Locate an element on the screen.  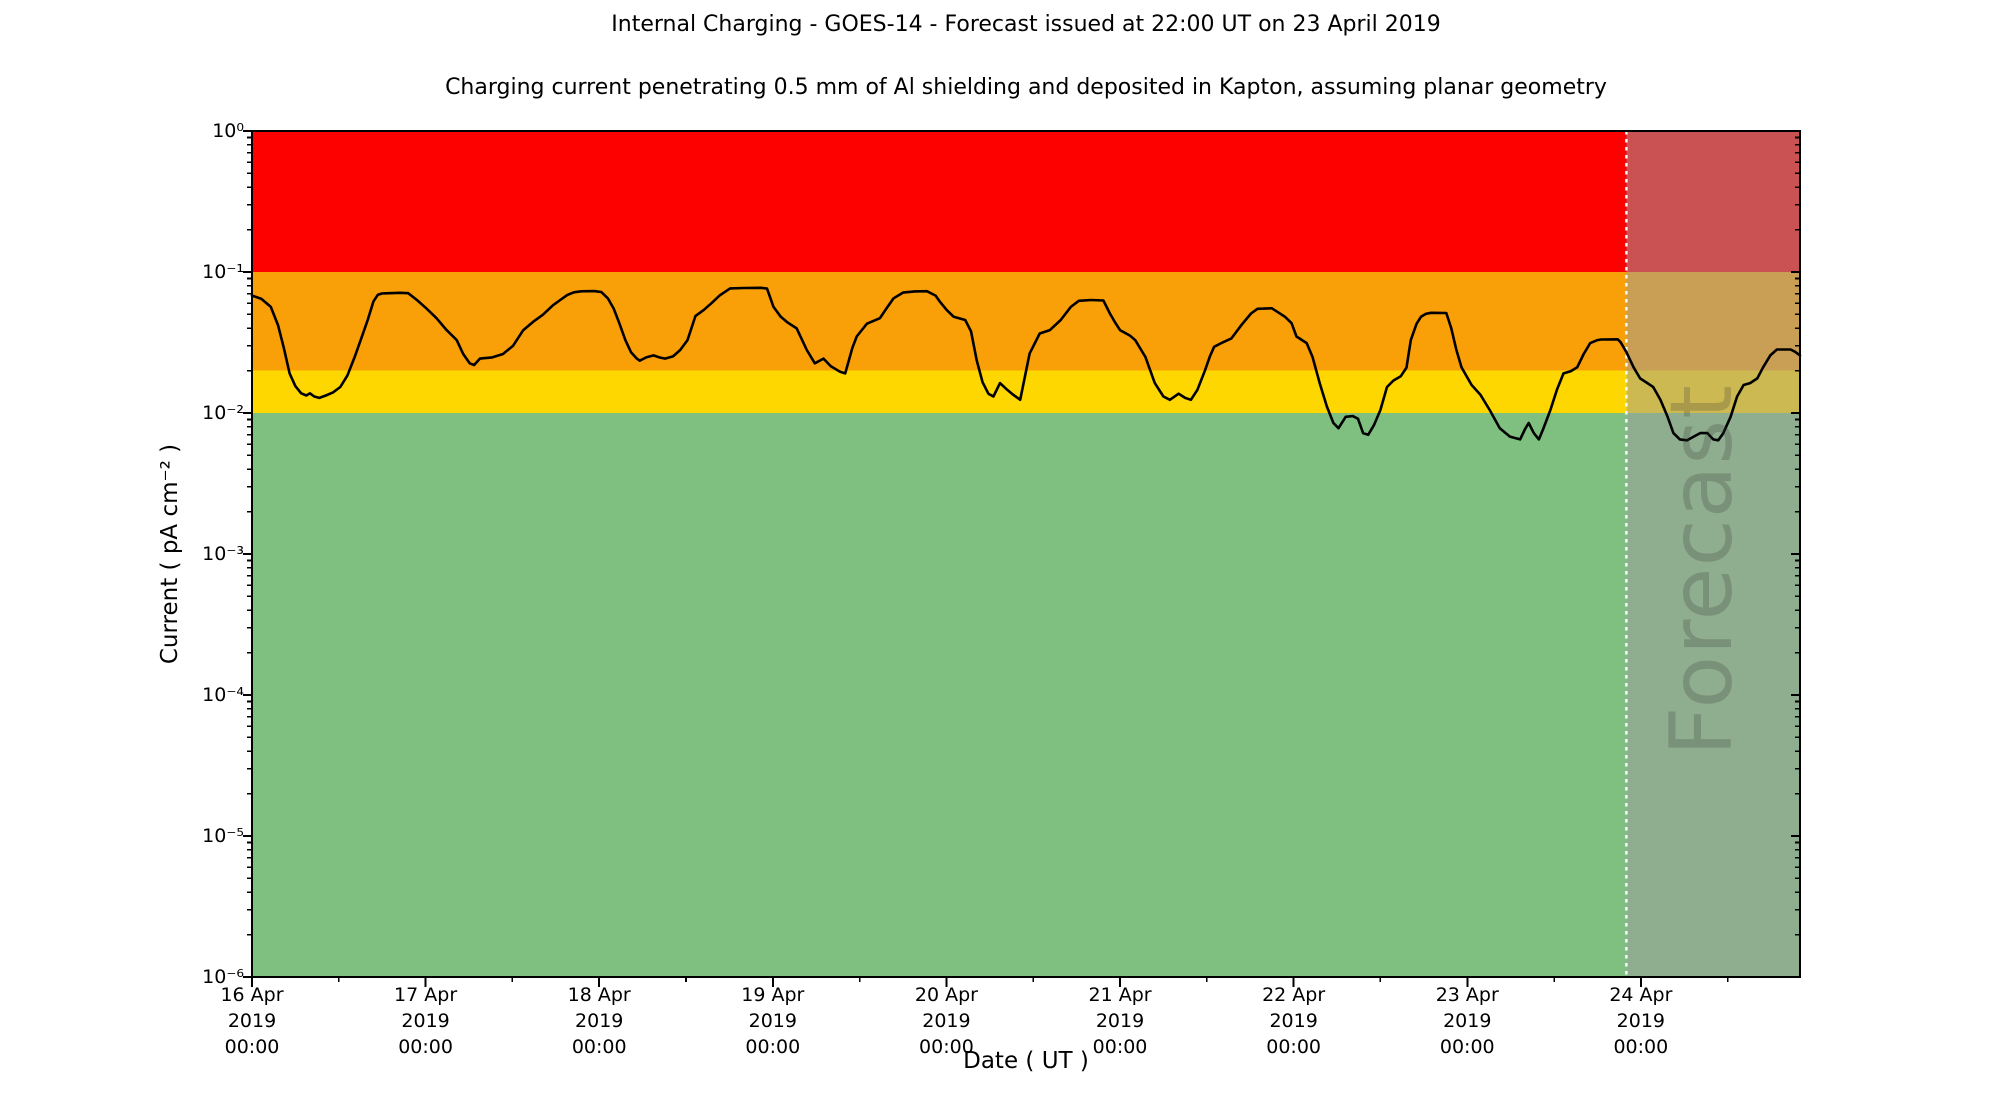
x-axis-label: Date ( UT ) is located at coordinates (1026, 1061).